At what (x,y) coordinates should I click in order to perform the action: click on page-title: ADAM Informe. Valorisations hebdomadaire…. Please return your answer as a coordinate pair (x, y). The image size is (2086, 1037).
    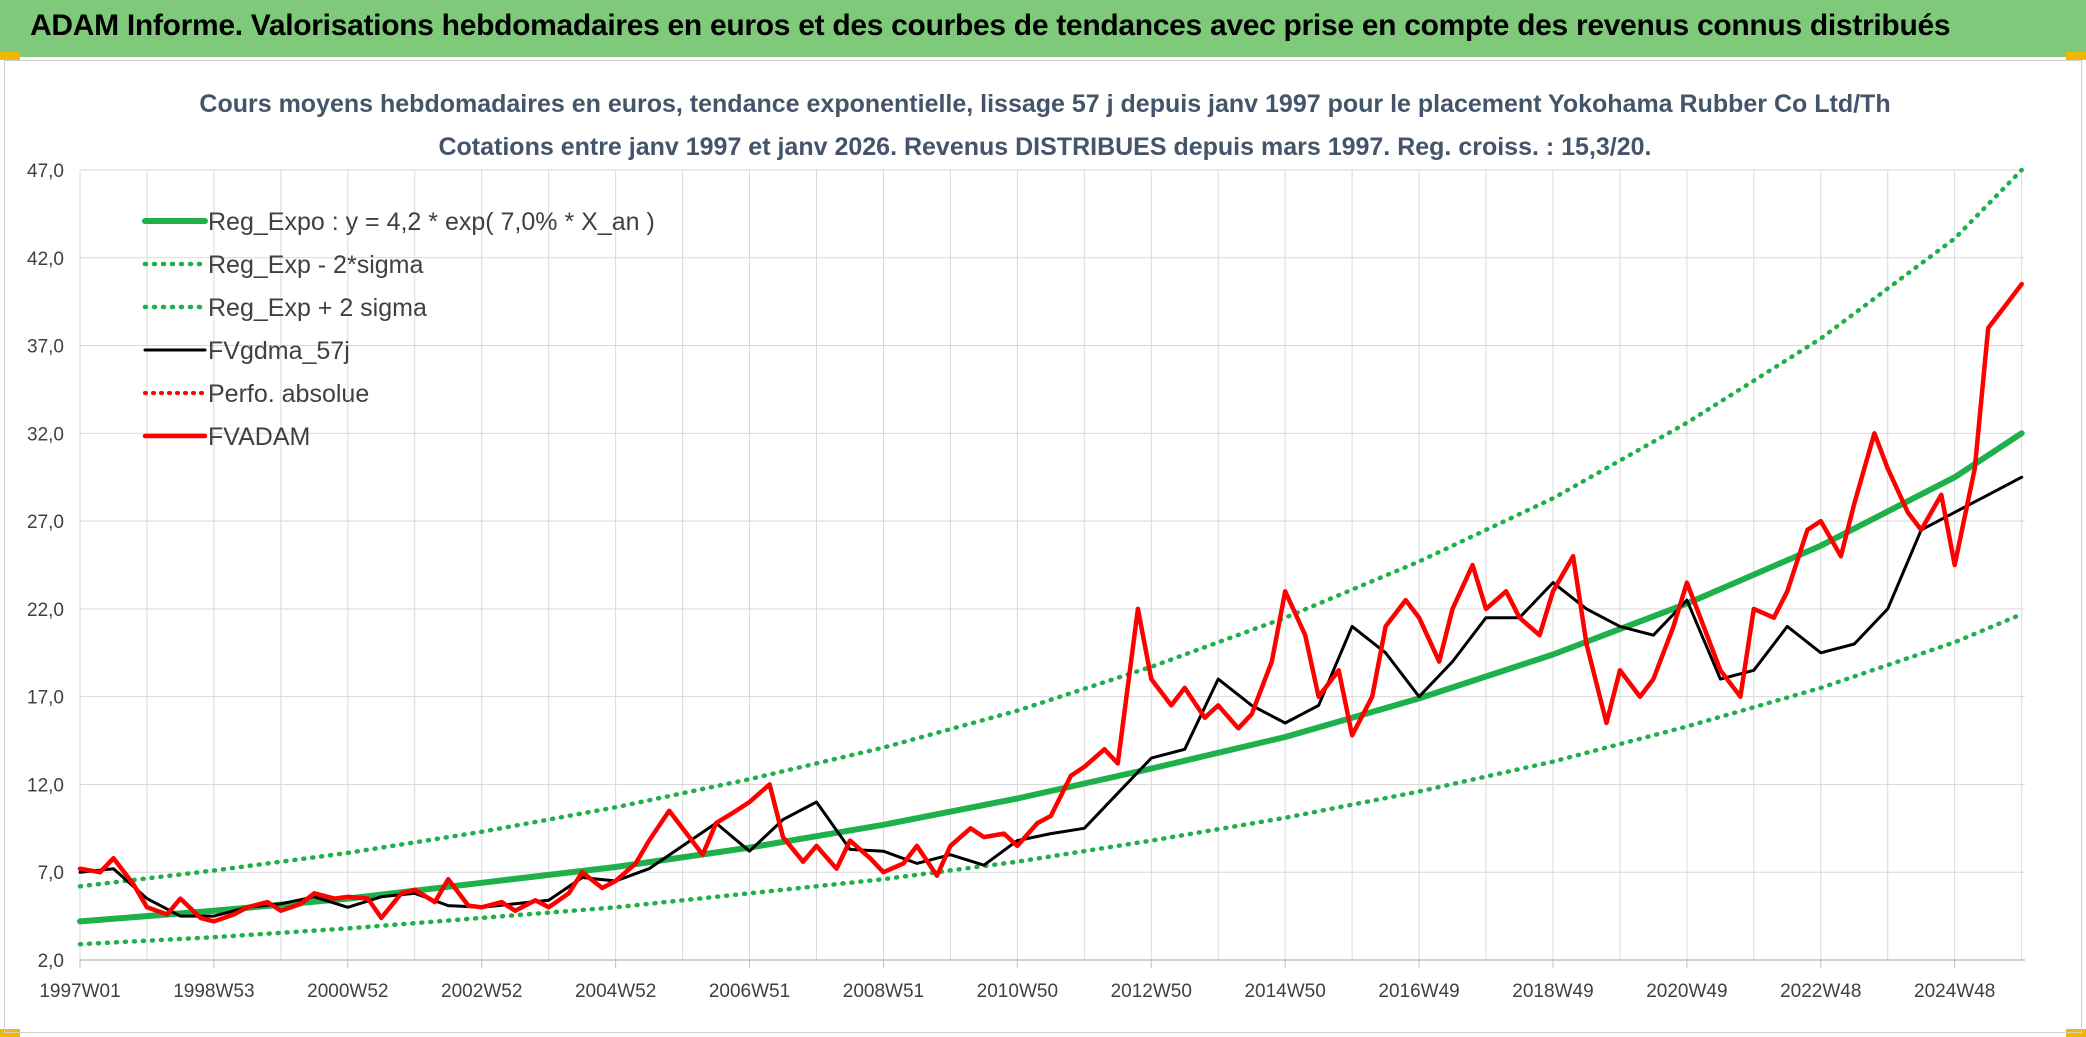
    Looking at the image, I should click on (990, 25).